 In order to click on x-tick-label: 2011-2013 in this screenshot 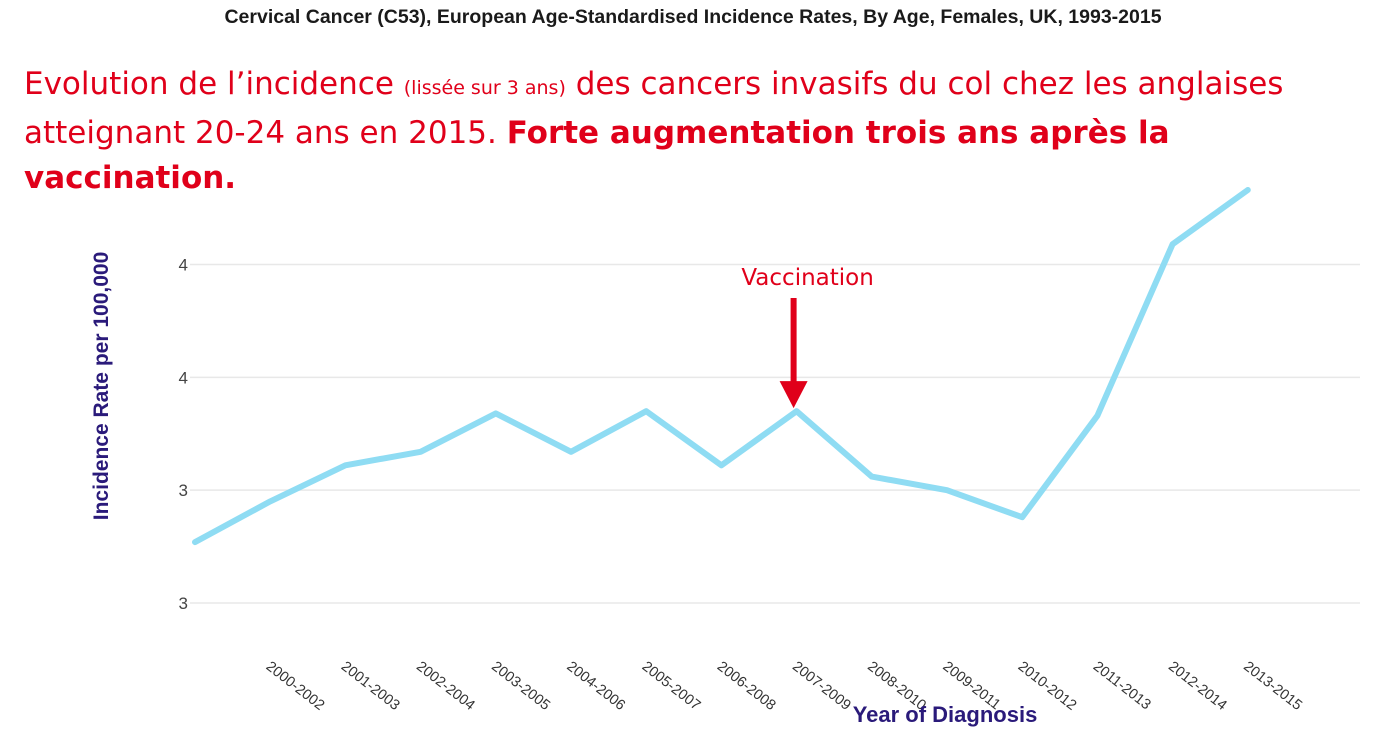, I will do `click(1122, 686)`.